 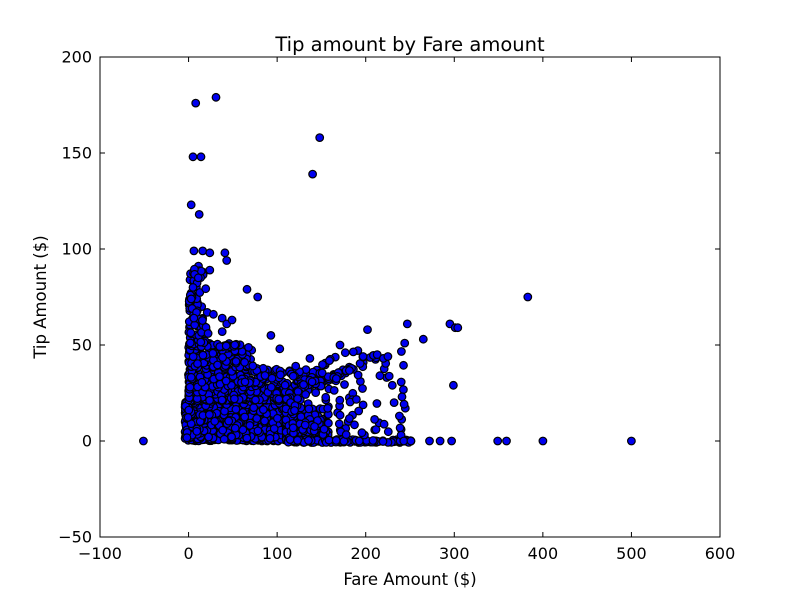 What do you see at coordinates (720, 553) in the screenshot?
I see `x-tick-label: 600` at bounding box center [720, 553].